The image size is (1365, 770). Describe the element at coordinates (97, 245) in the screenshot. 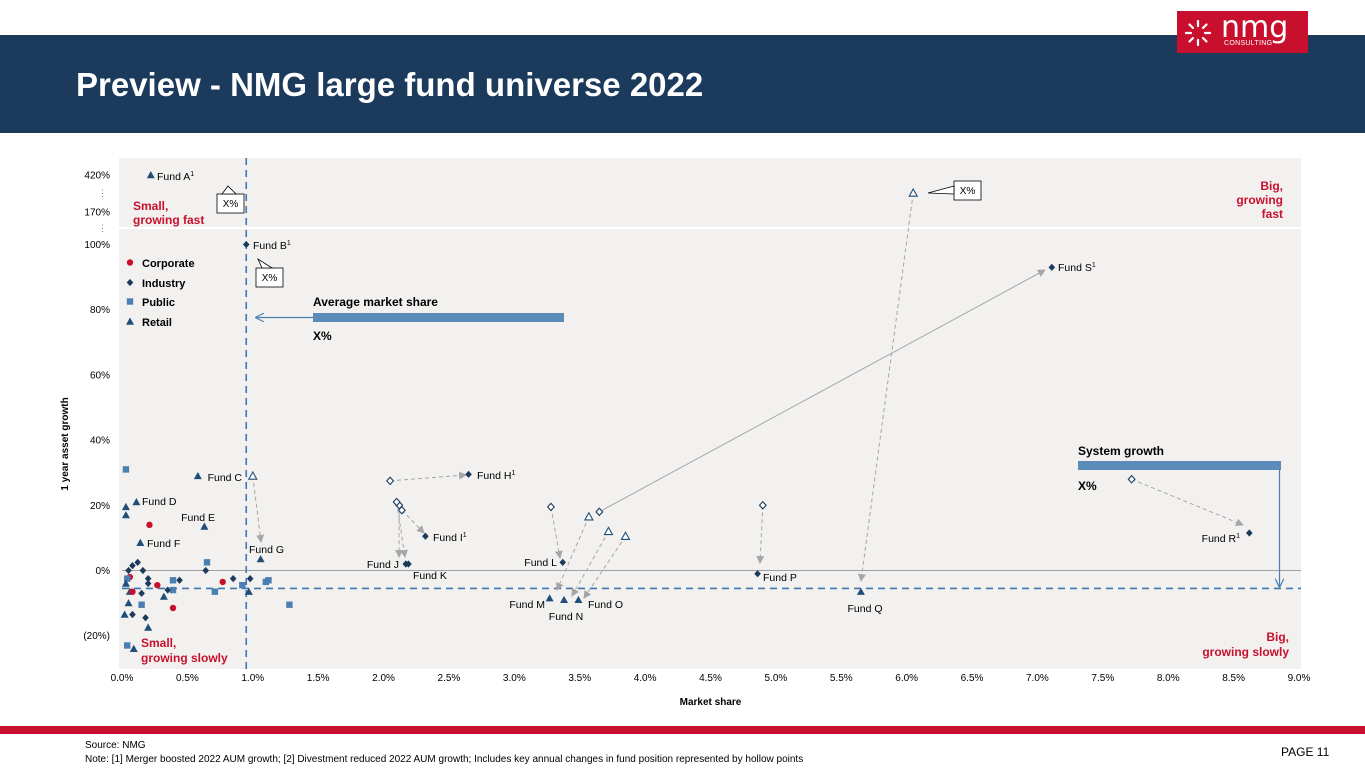

I see `y-tick-label: 100%` at that location.